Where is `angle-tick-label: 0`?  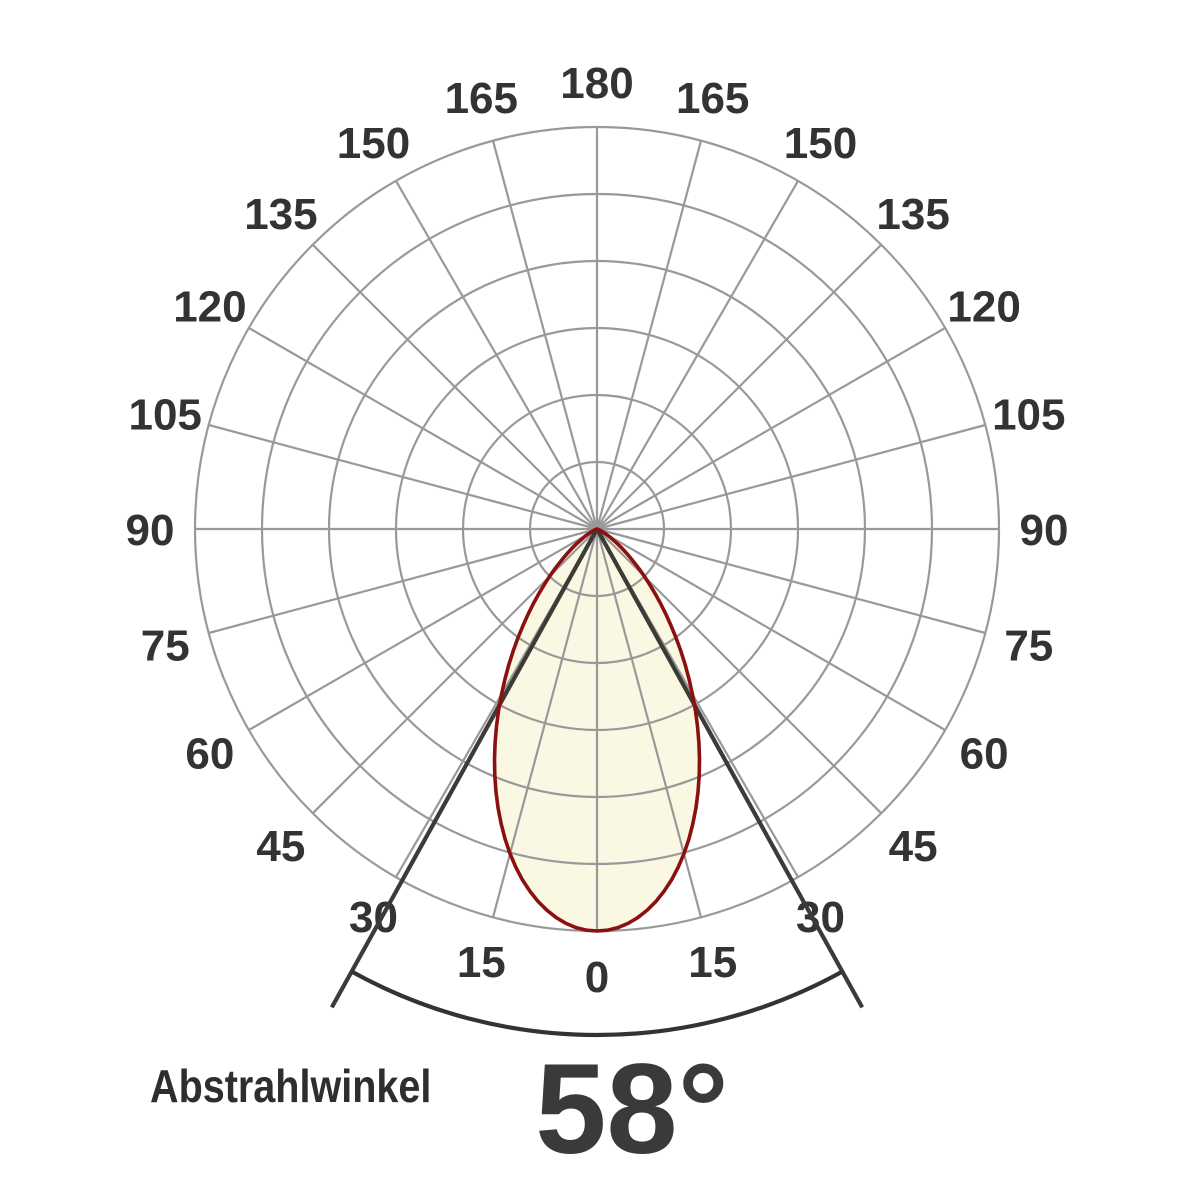 angle-tick-label: 0 is located at coordinates (597, 977).